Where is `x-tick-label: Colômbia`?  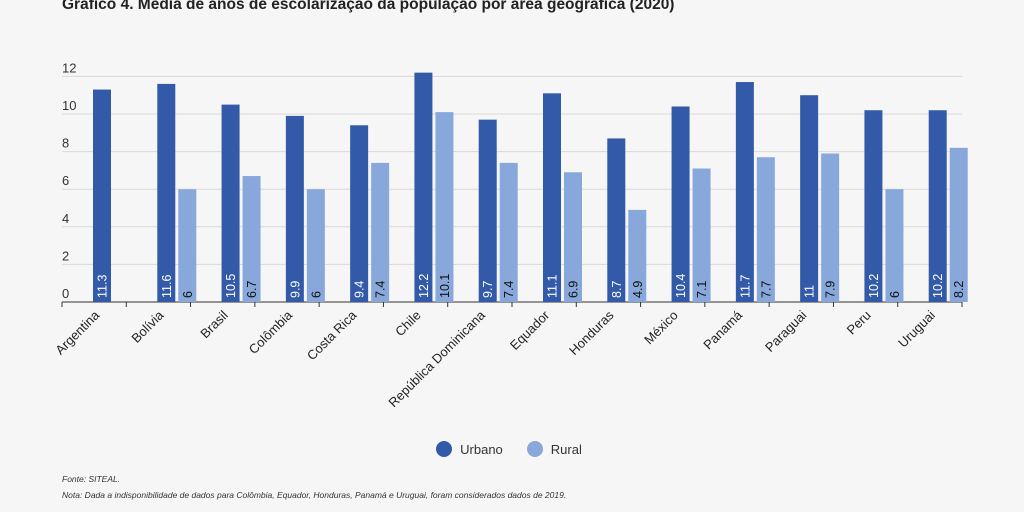
x-tick-label: Colômbia is located at coordinates (271, 332).